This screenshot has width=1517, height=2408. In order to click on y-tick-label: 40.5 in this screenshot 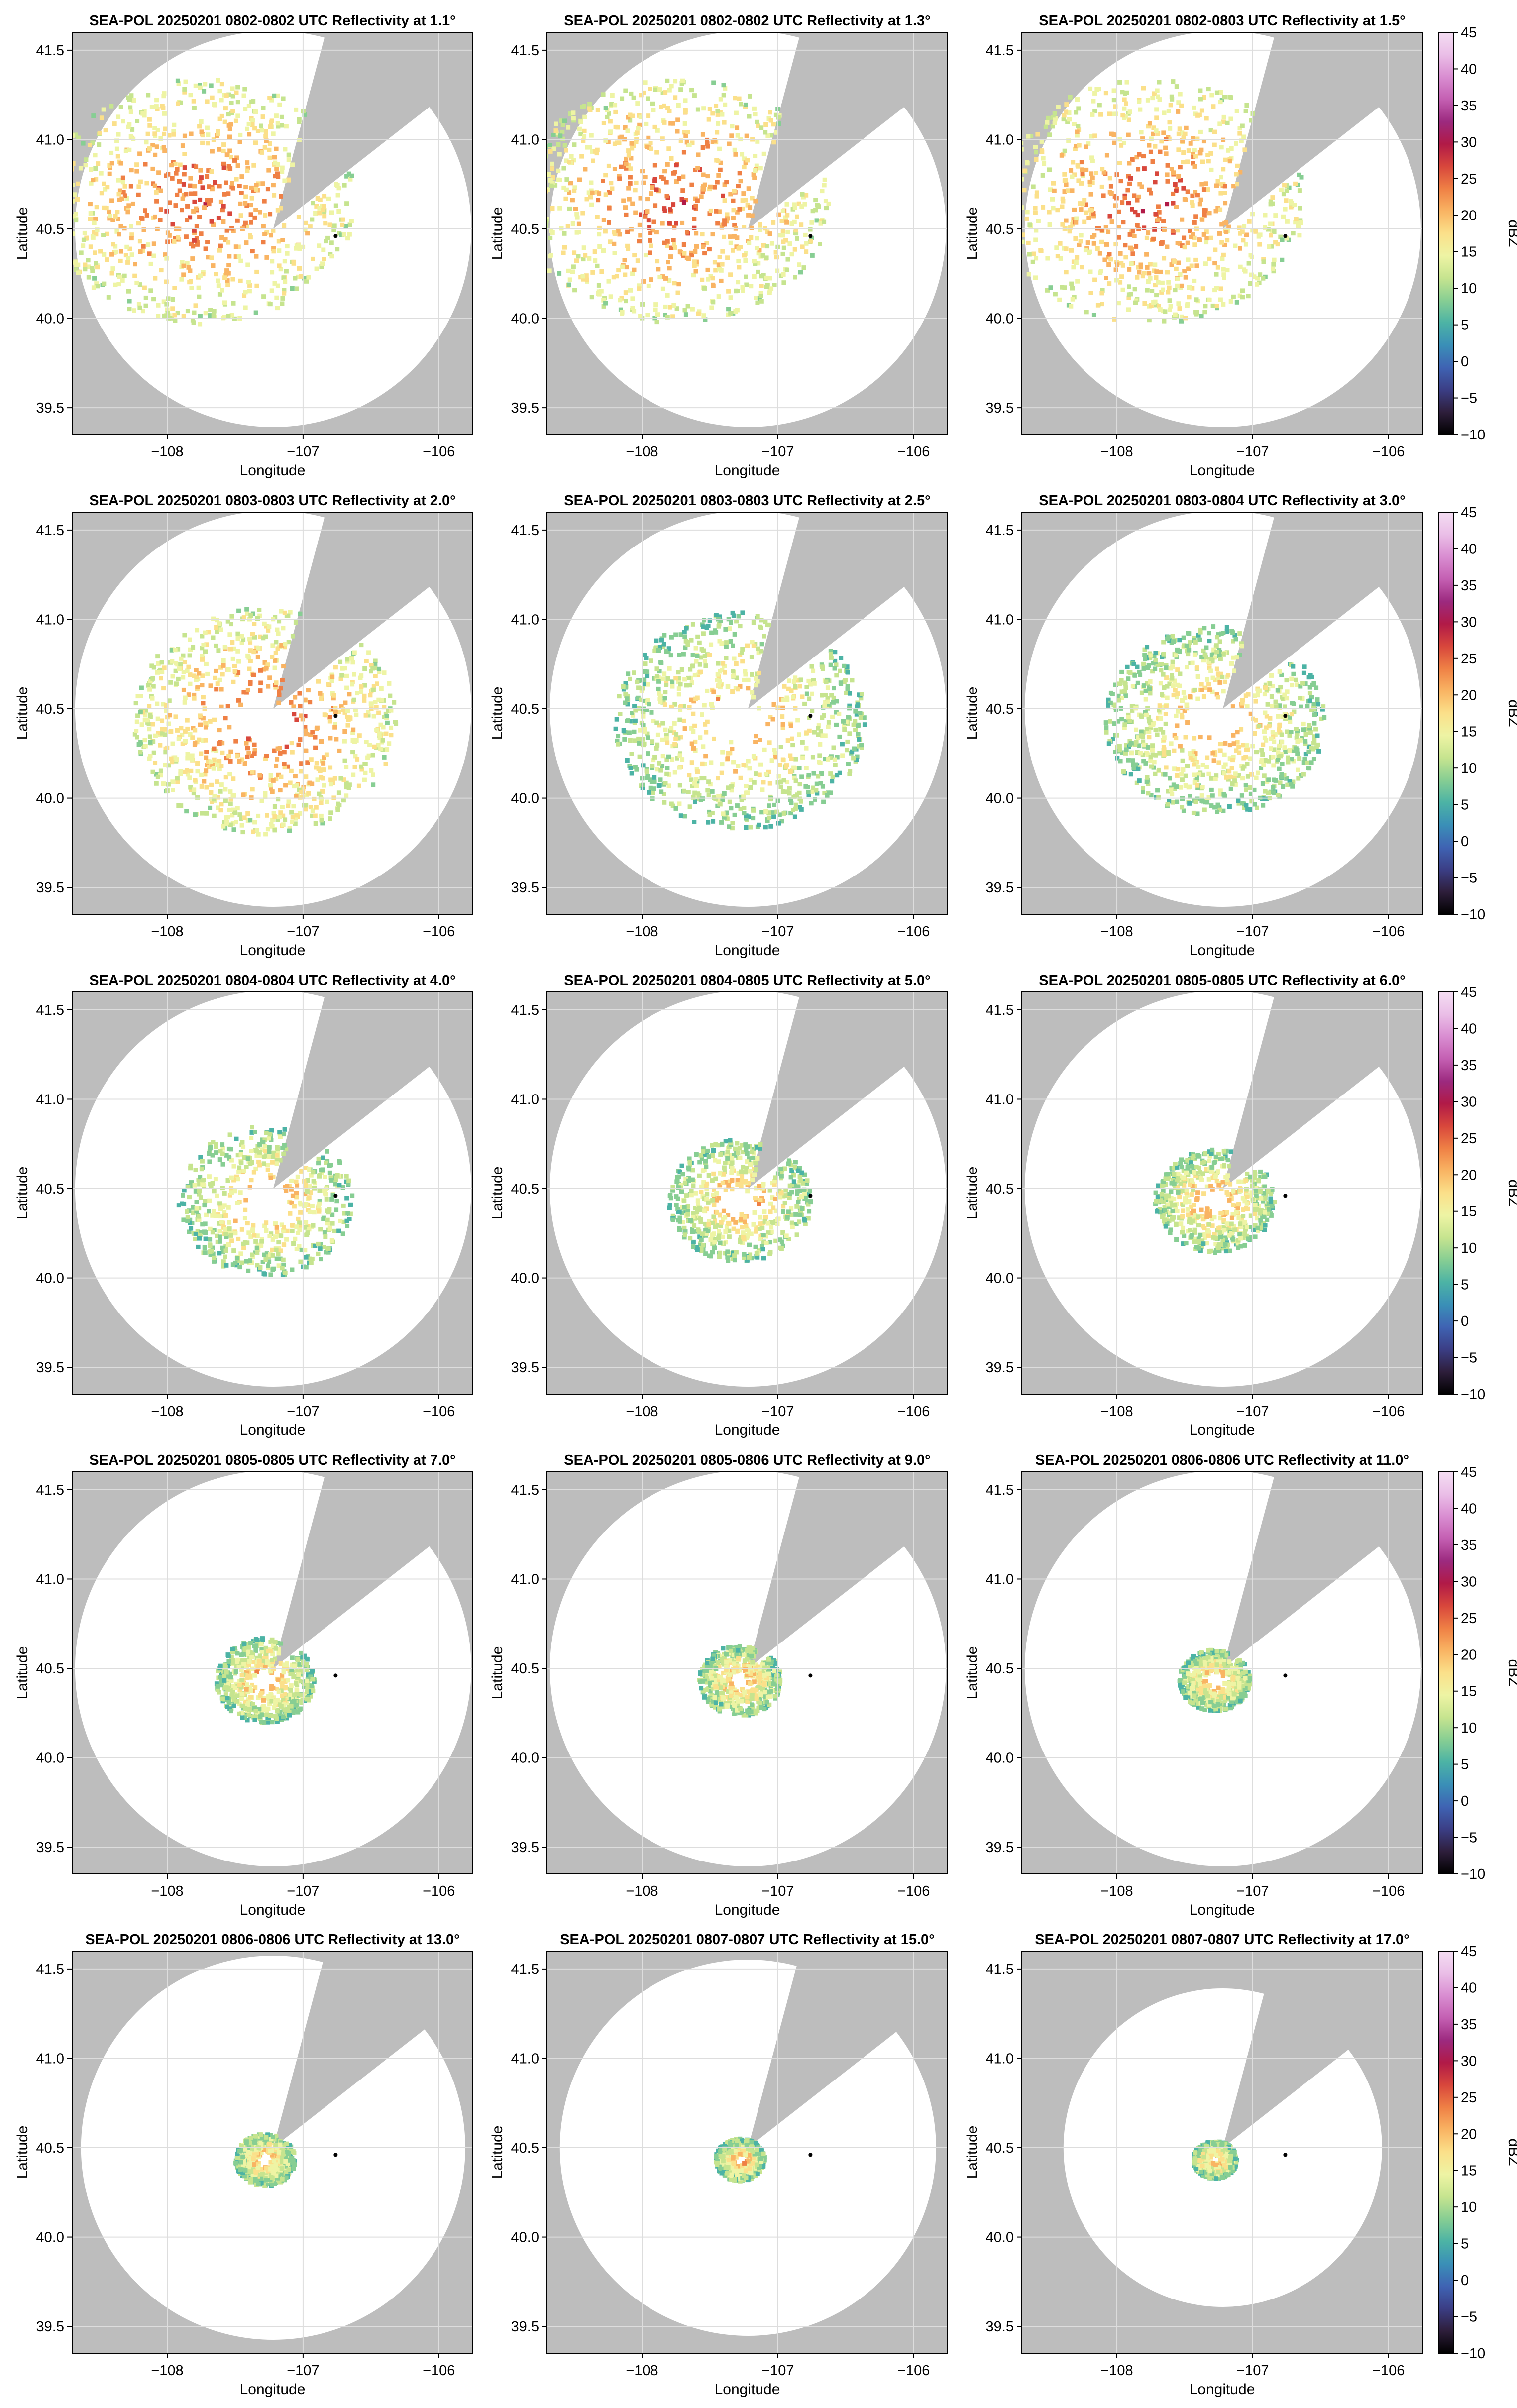, I will do `click(525, 229)`.